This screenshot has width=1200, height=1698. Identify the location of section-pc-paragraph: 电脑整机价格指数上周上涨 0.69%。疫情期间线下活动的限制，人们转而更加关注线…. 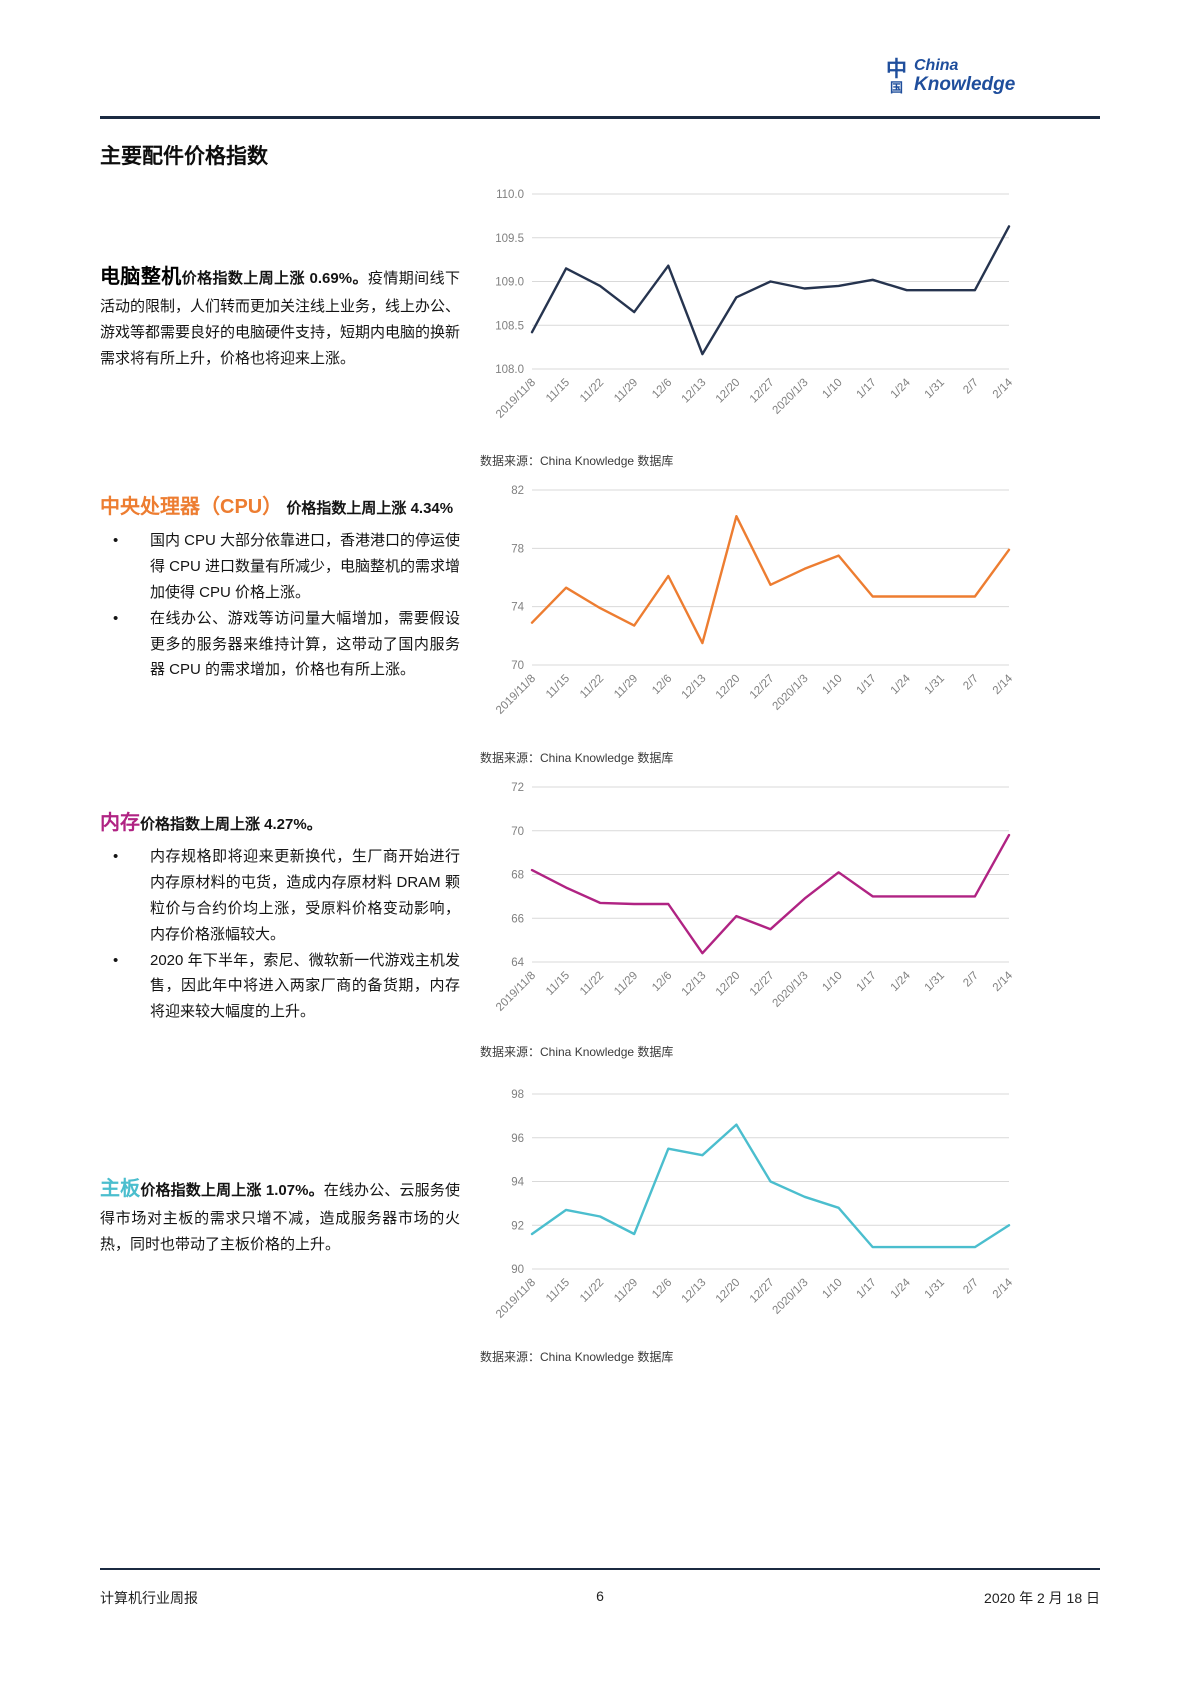
(280, 316).